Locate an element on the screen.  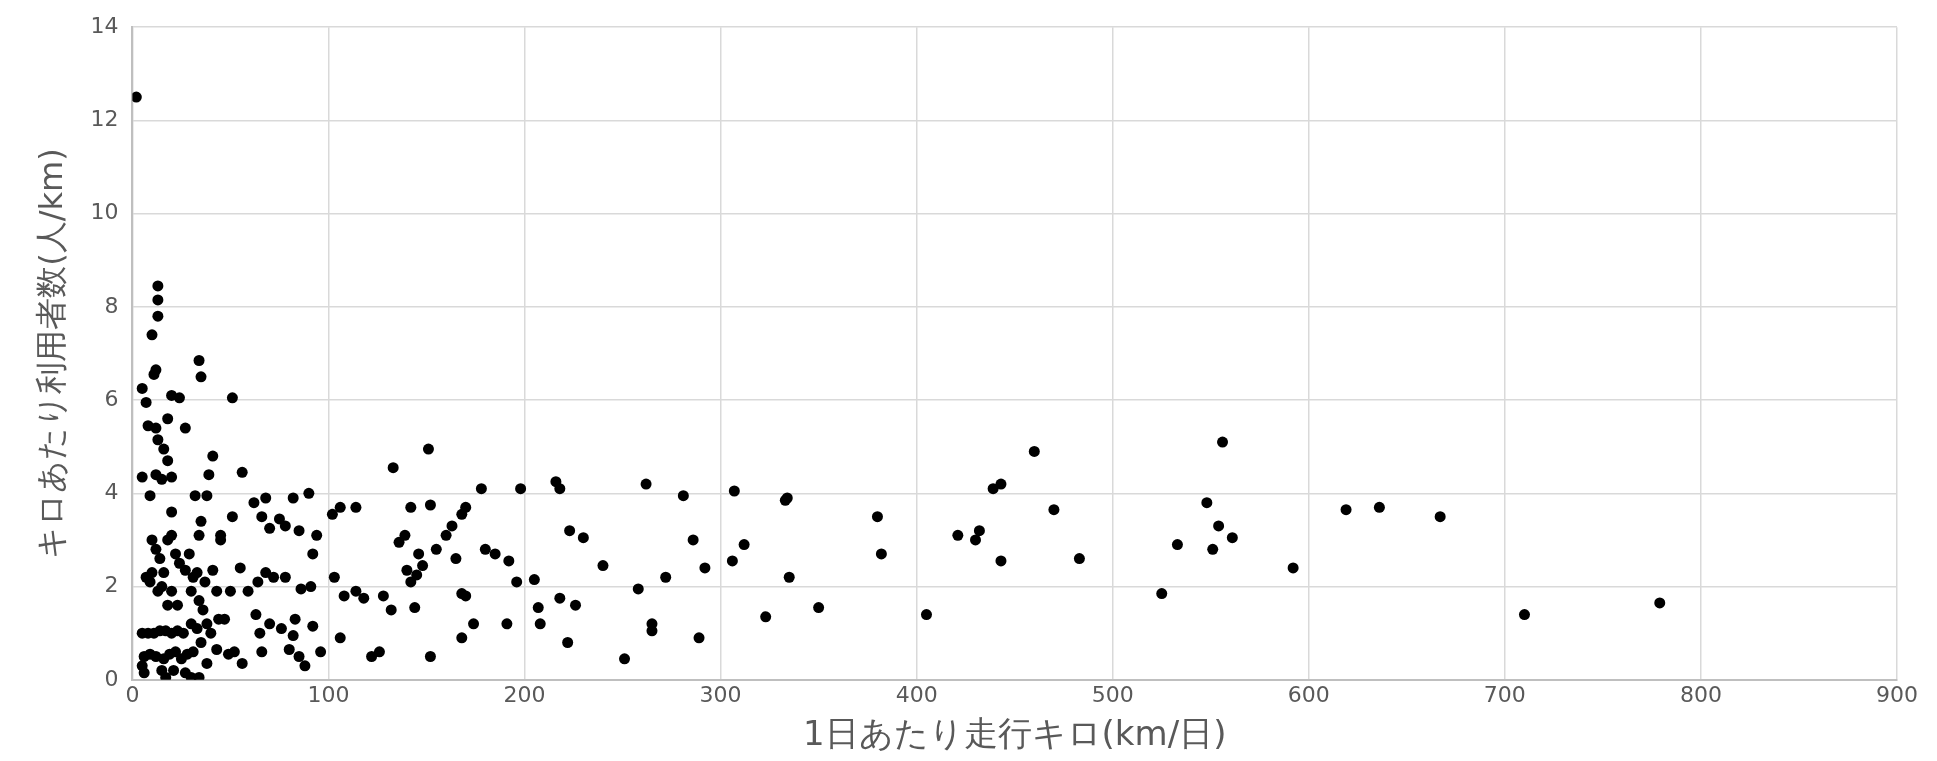
x-tick-label: 300 is located at coordinates (720, 694).